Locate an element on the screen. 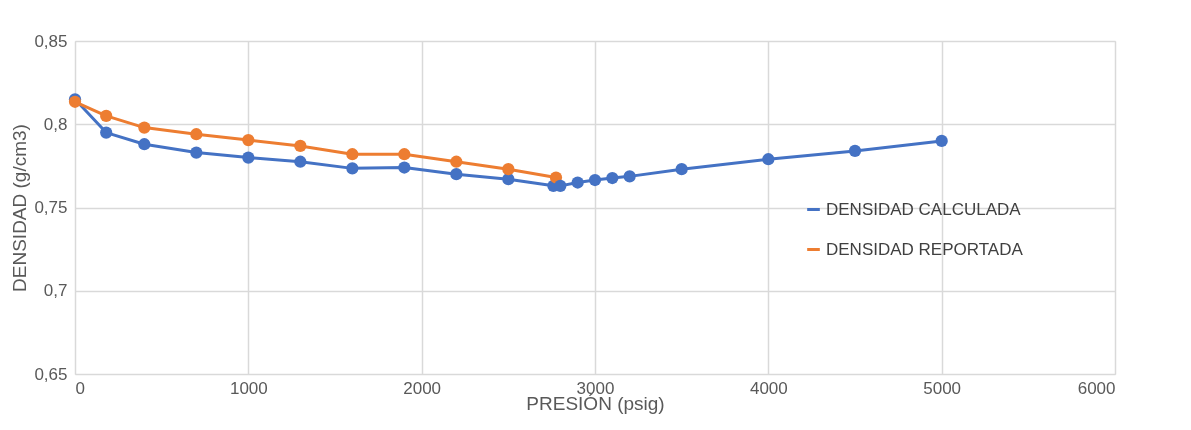 Image resolution: width=1191 pixels, height=430 pixels. legend-label: DENSIDAD REPORTADA is located at coordinates (925, 249).